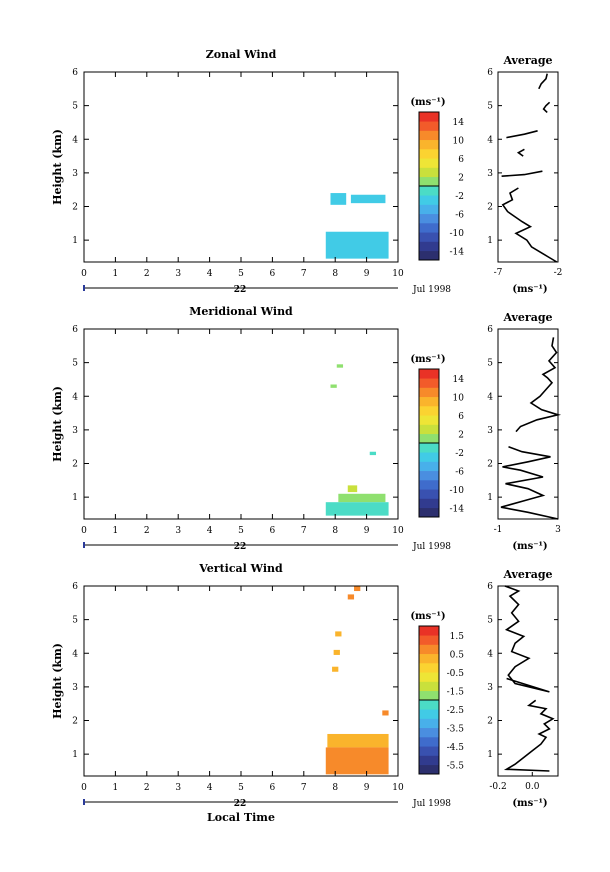  What do you see at coordinates (241, 531) in the screenshot?
I see `x-tick-label: 5` at bounding box center [241, 531].